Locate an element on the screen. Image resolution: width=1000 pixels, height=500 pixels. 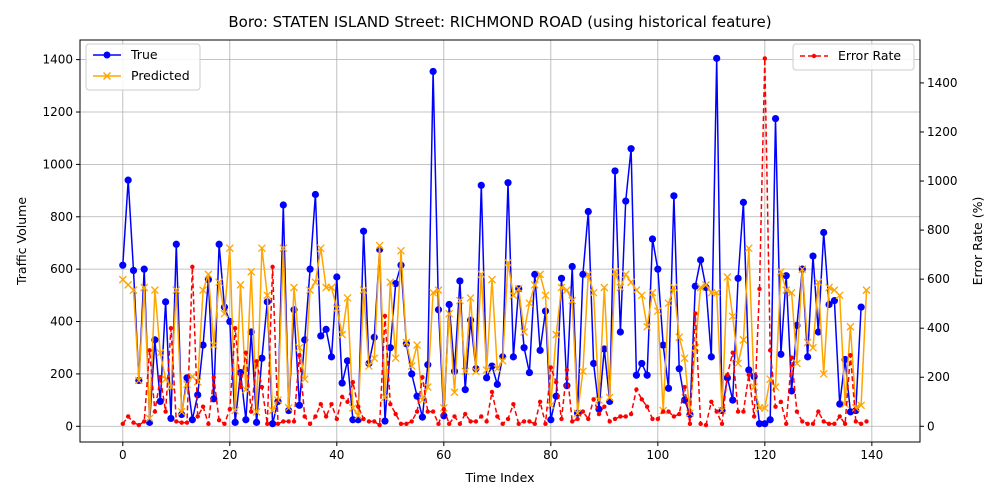
legend-error-label: Error Rate is located at coordinates (869, 55).